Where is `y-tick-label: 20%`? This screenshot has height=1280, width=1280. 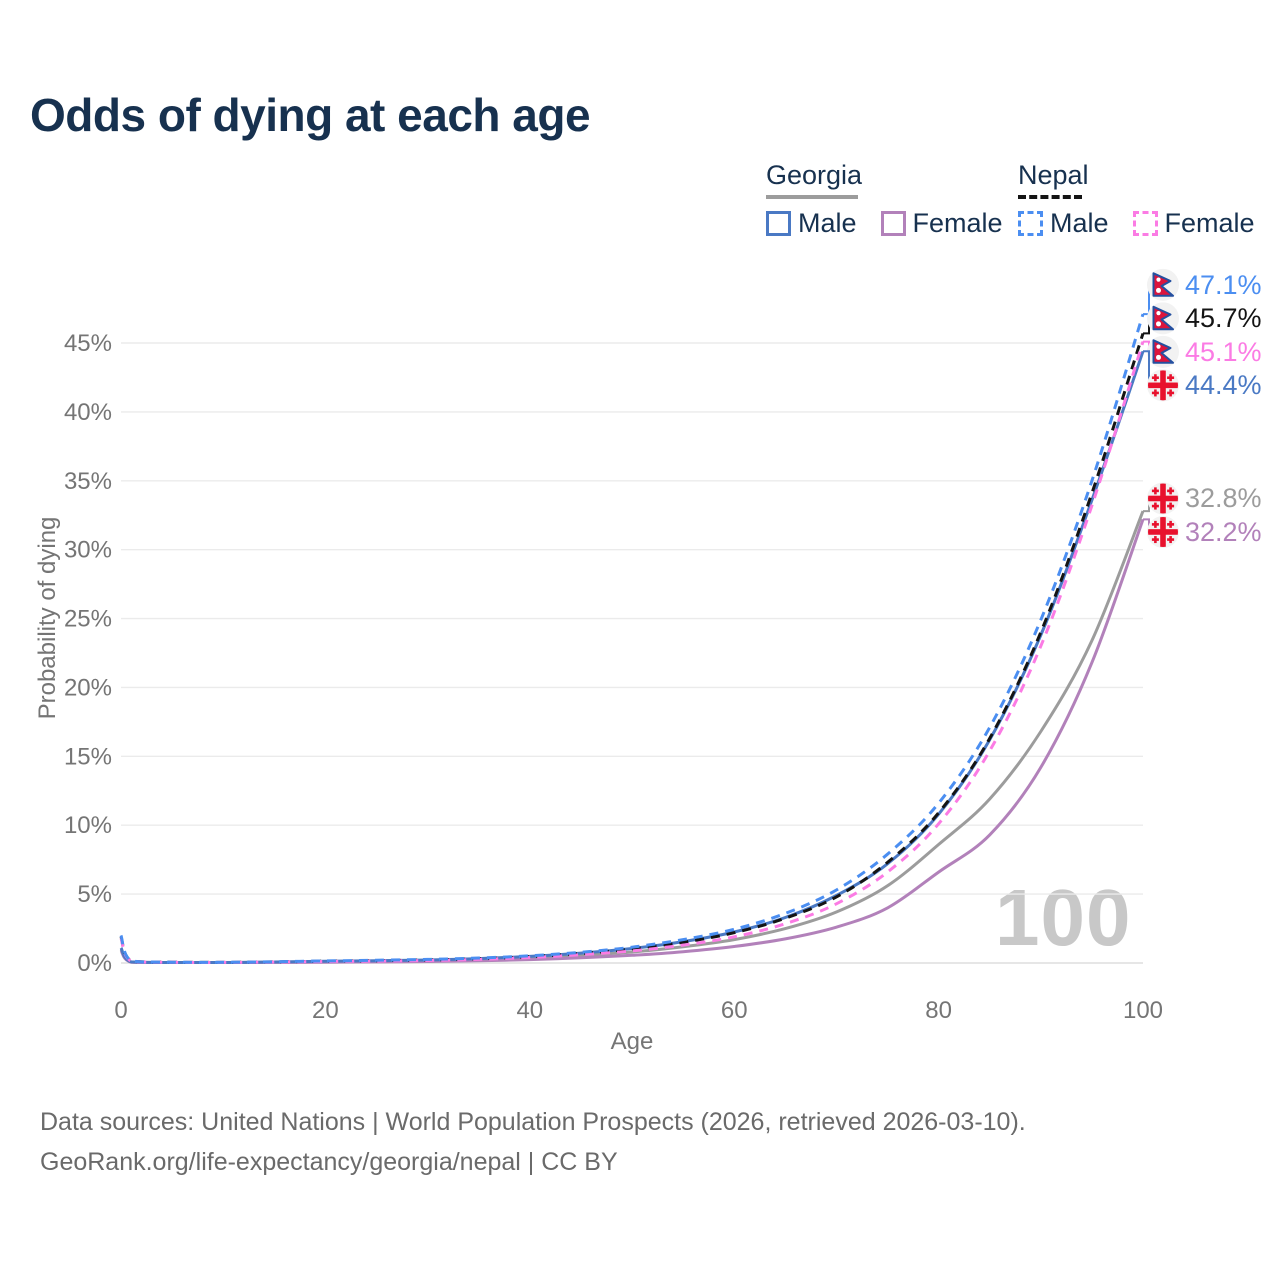 y-tick-label: 20% is located at coordinates (88, 687).